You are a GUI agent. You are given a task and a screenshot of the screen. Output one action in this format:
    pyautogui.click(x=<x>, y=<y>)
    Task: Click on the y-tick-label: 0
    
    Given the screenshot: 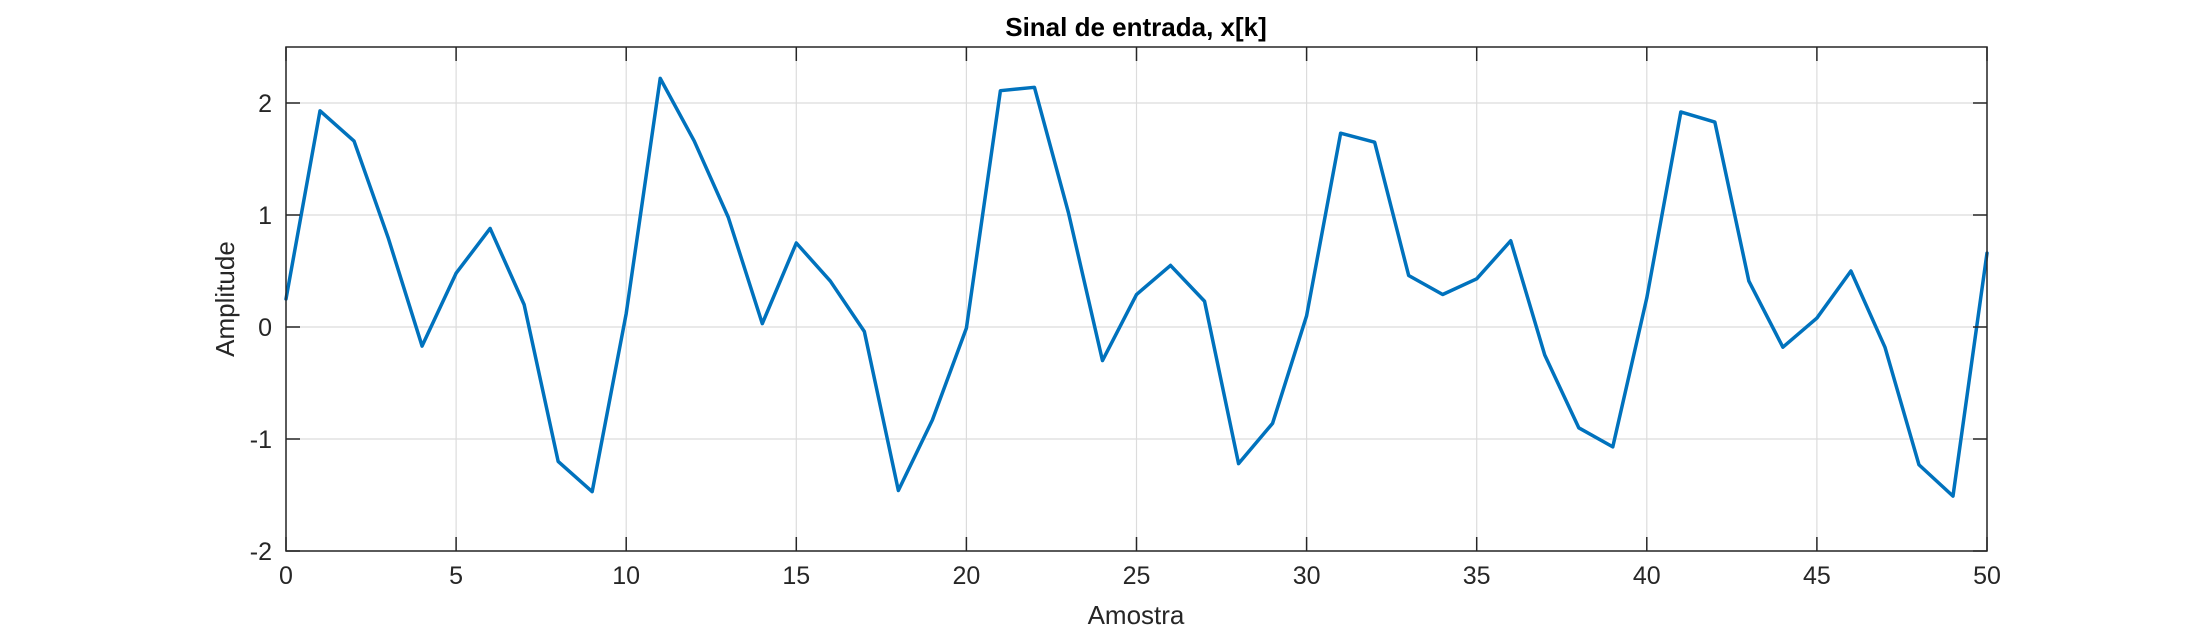 What is the action you would take?
    pyautogui.click(x=265, y=328)
    